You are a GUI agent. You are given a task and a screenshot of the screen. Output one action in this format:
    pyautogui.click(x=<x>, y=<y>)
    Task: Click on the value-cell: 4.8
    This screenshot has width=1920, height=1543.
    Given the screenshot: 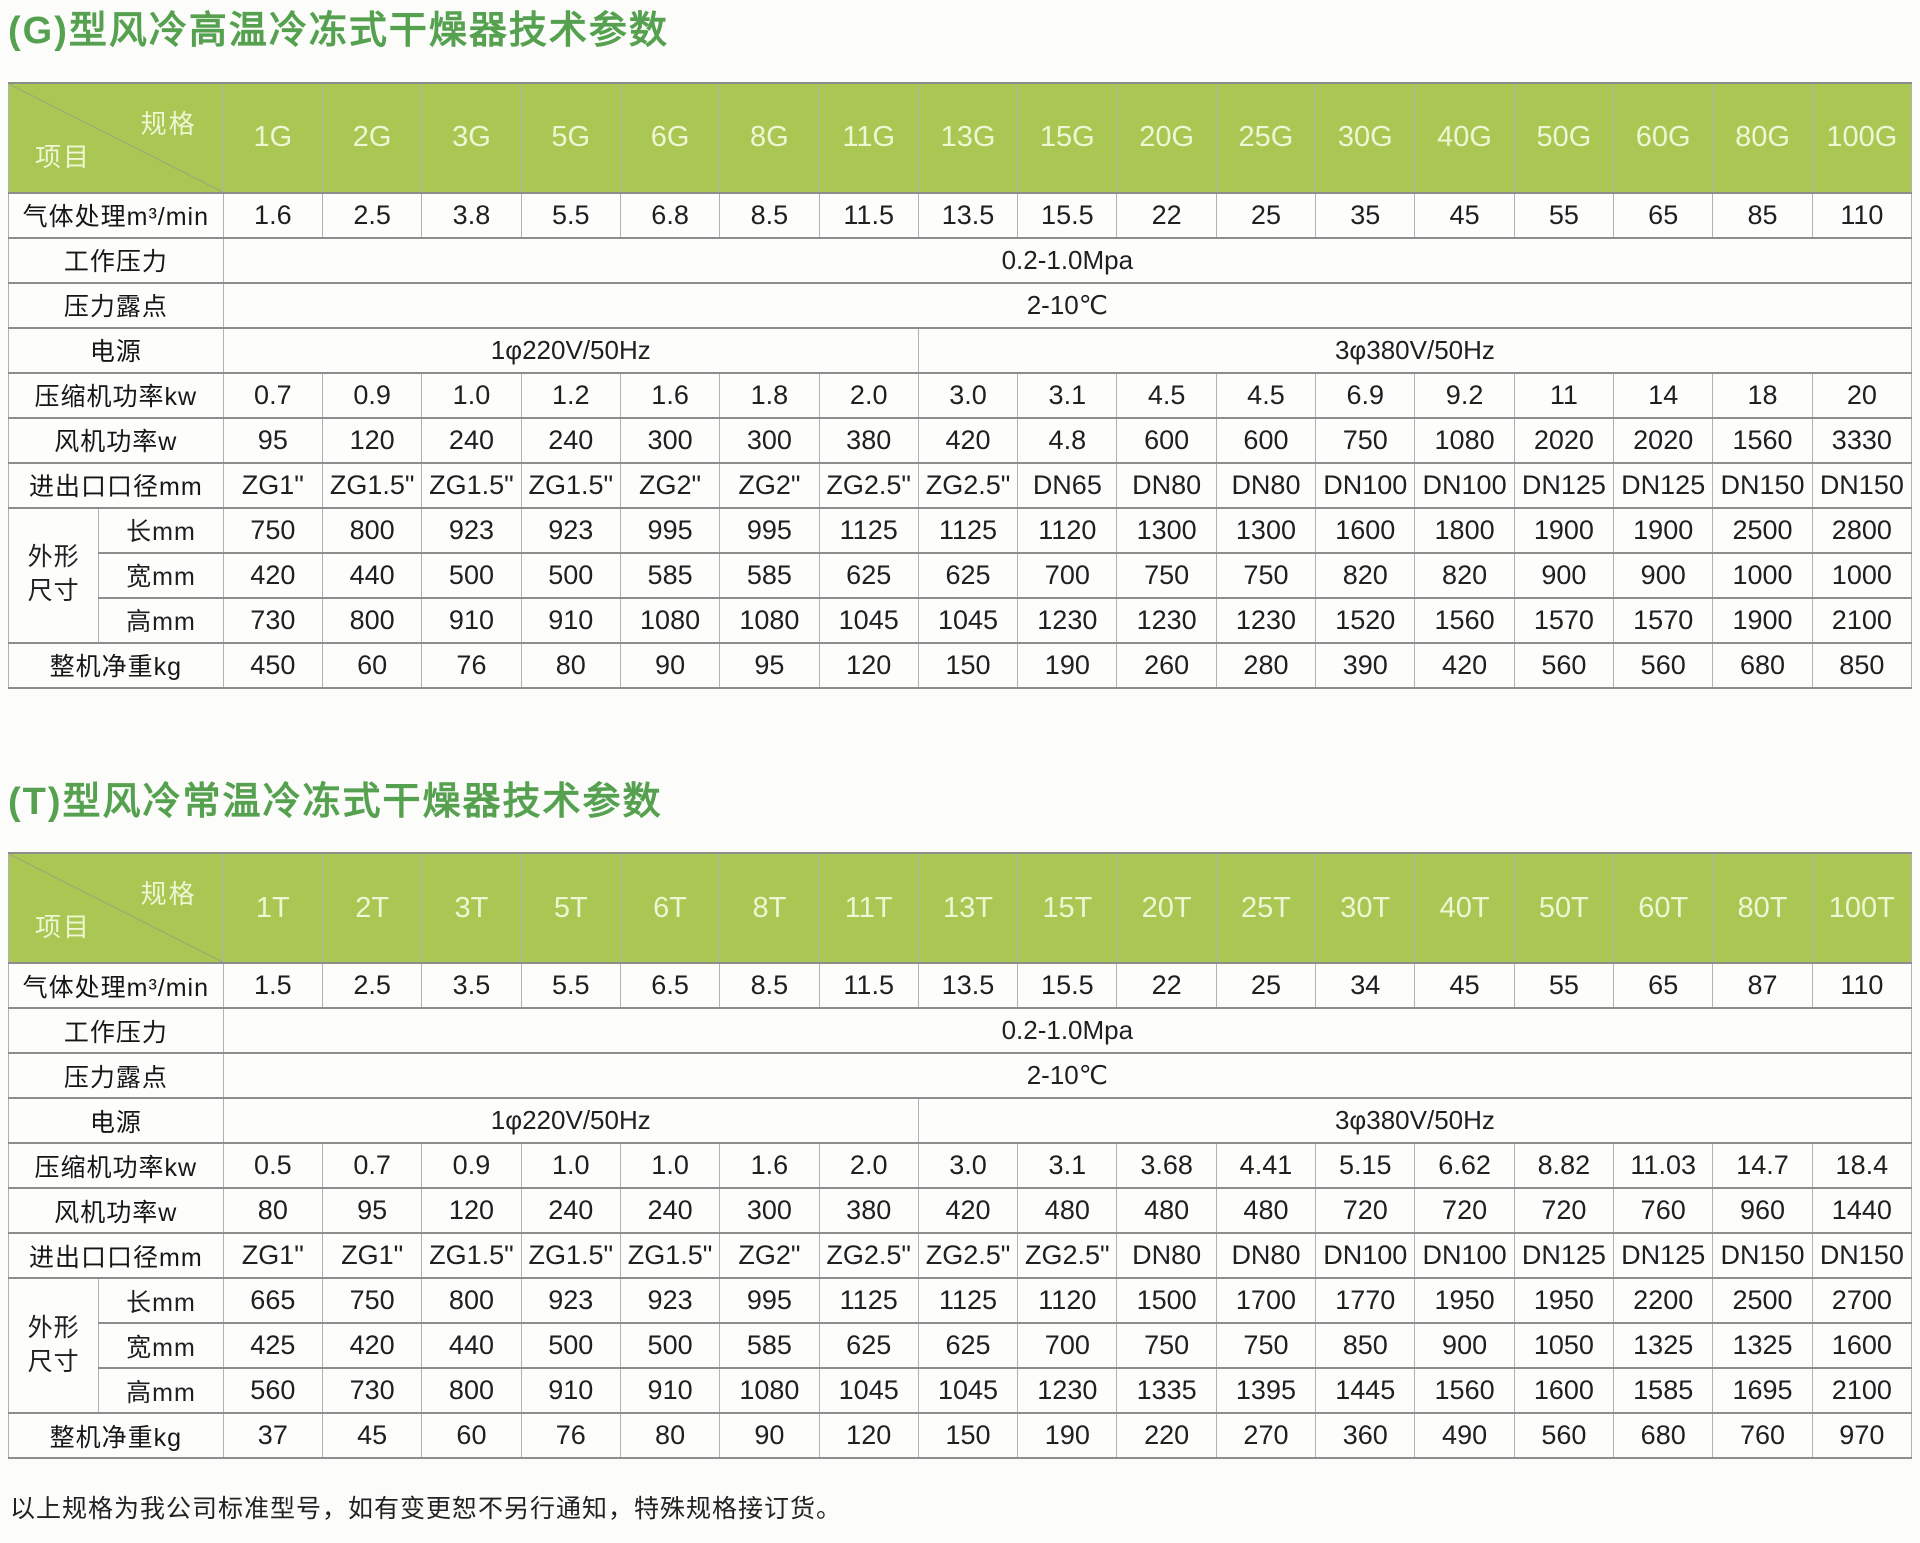 What is the action you would take?
    pyautogui.click(x=1067, y=440)
    